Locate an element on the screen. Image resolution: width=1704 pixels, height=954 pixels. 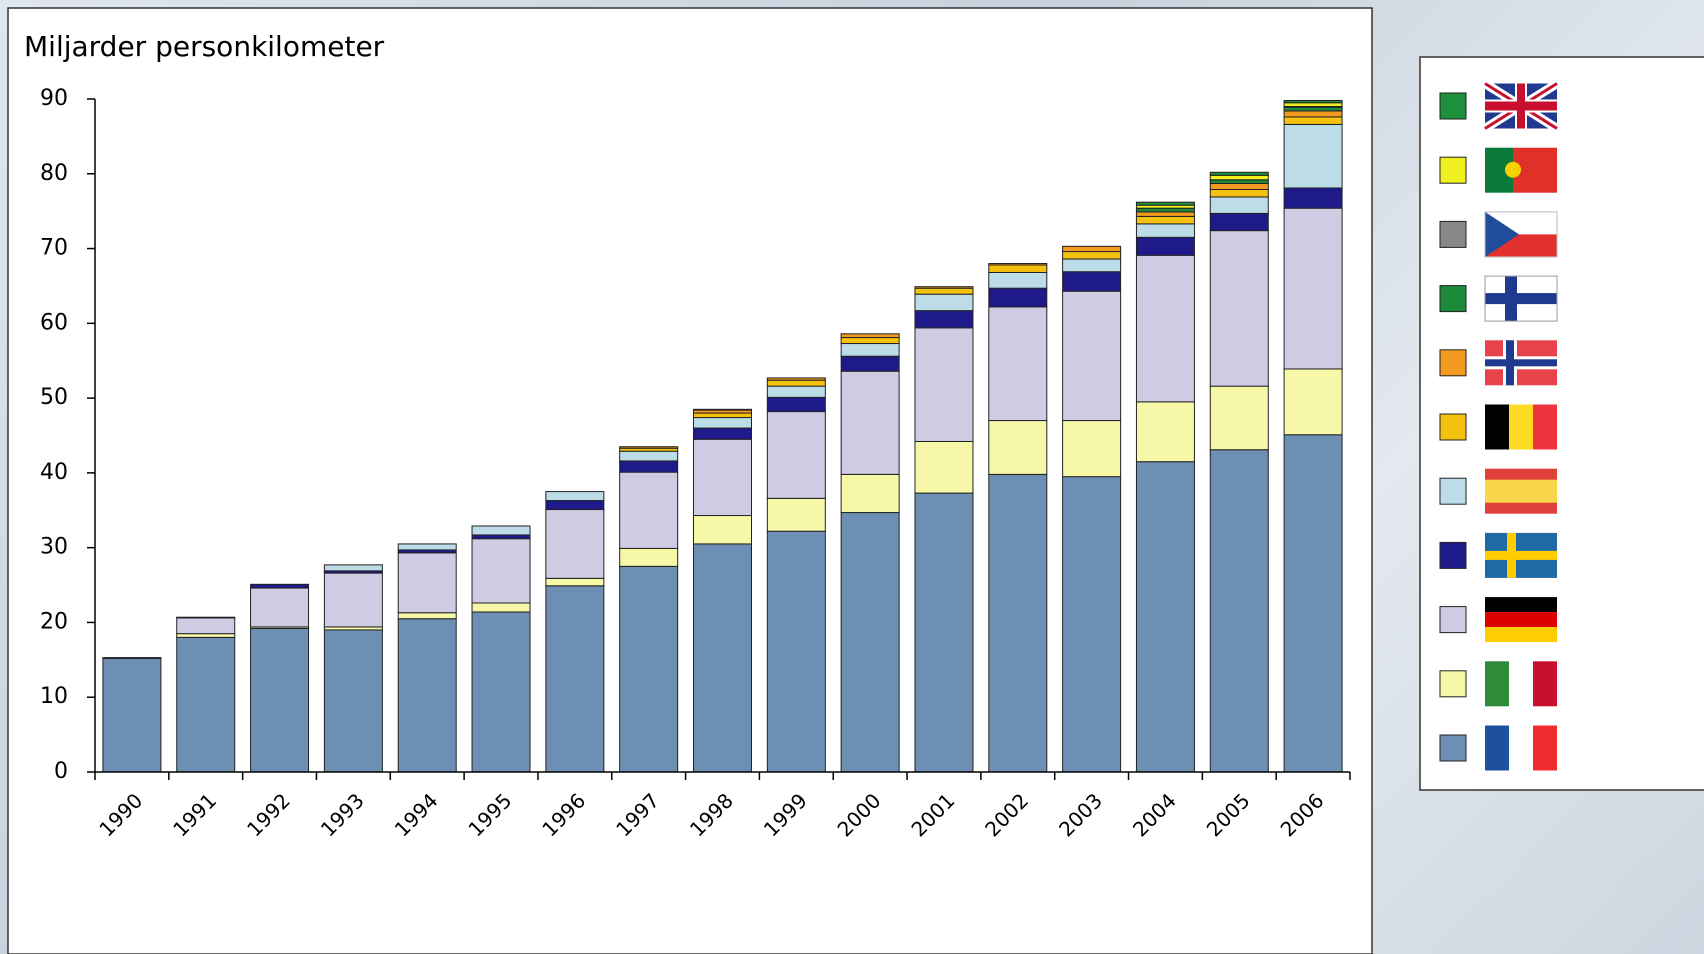
flag-border is located at coordinates (1521, 234).